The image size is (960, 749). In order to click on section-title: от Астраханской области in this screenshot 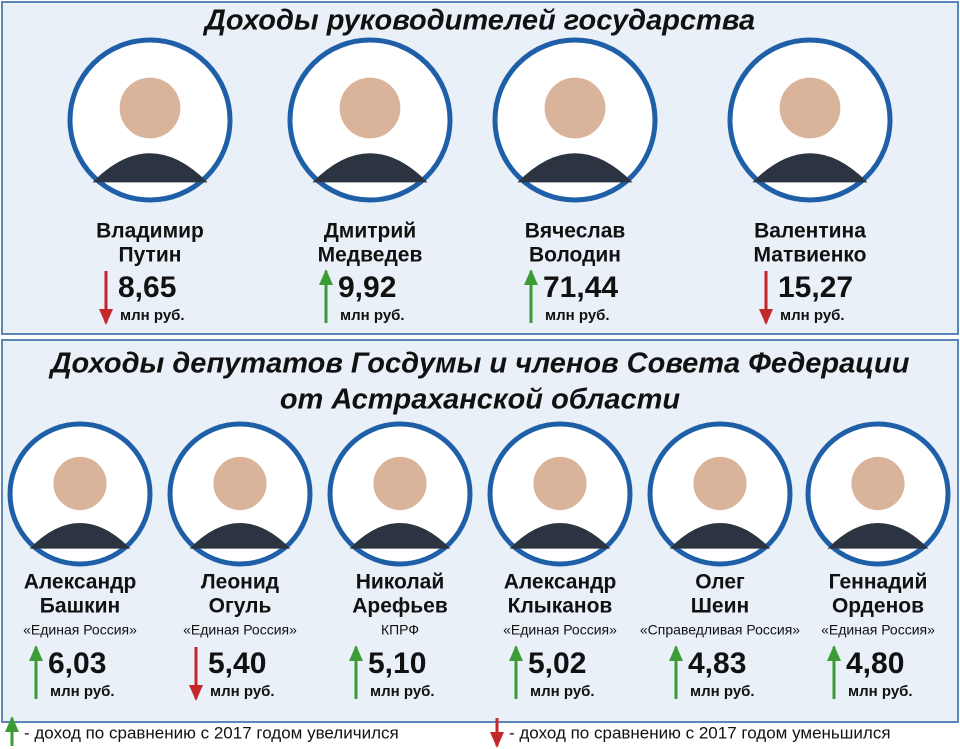, I will do `click(480, 400)`.